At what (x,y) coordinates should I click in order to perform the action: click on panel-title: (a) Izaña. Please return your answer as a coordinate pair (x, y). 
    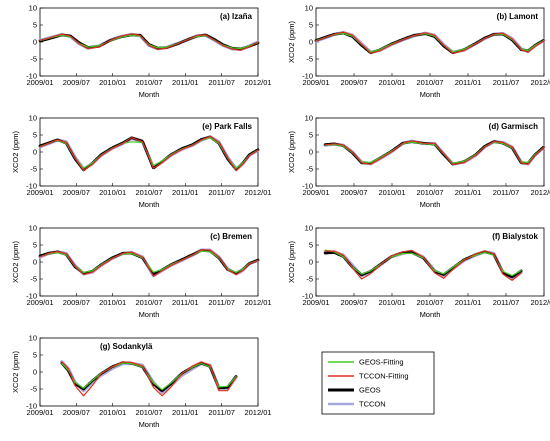
    Looking at the image, I should click on (236, 16).